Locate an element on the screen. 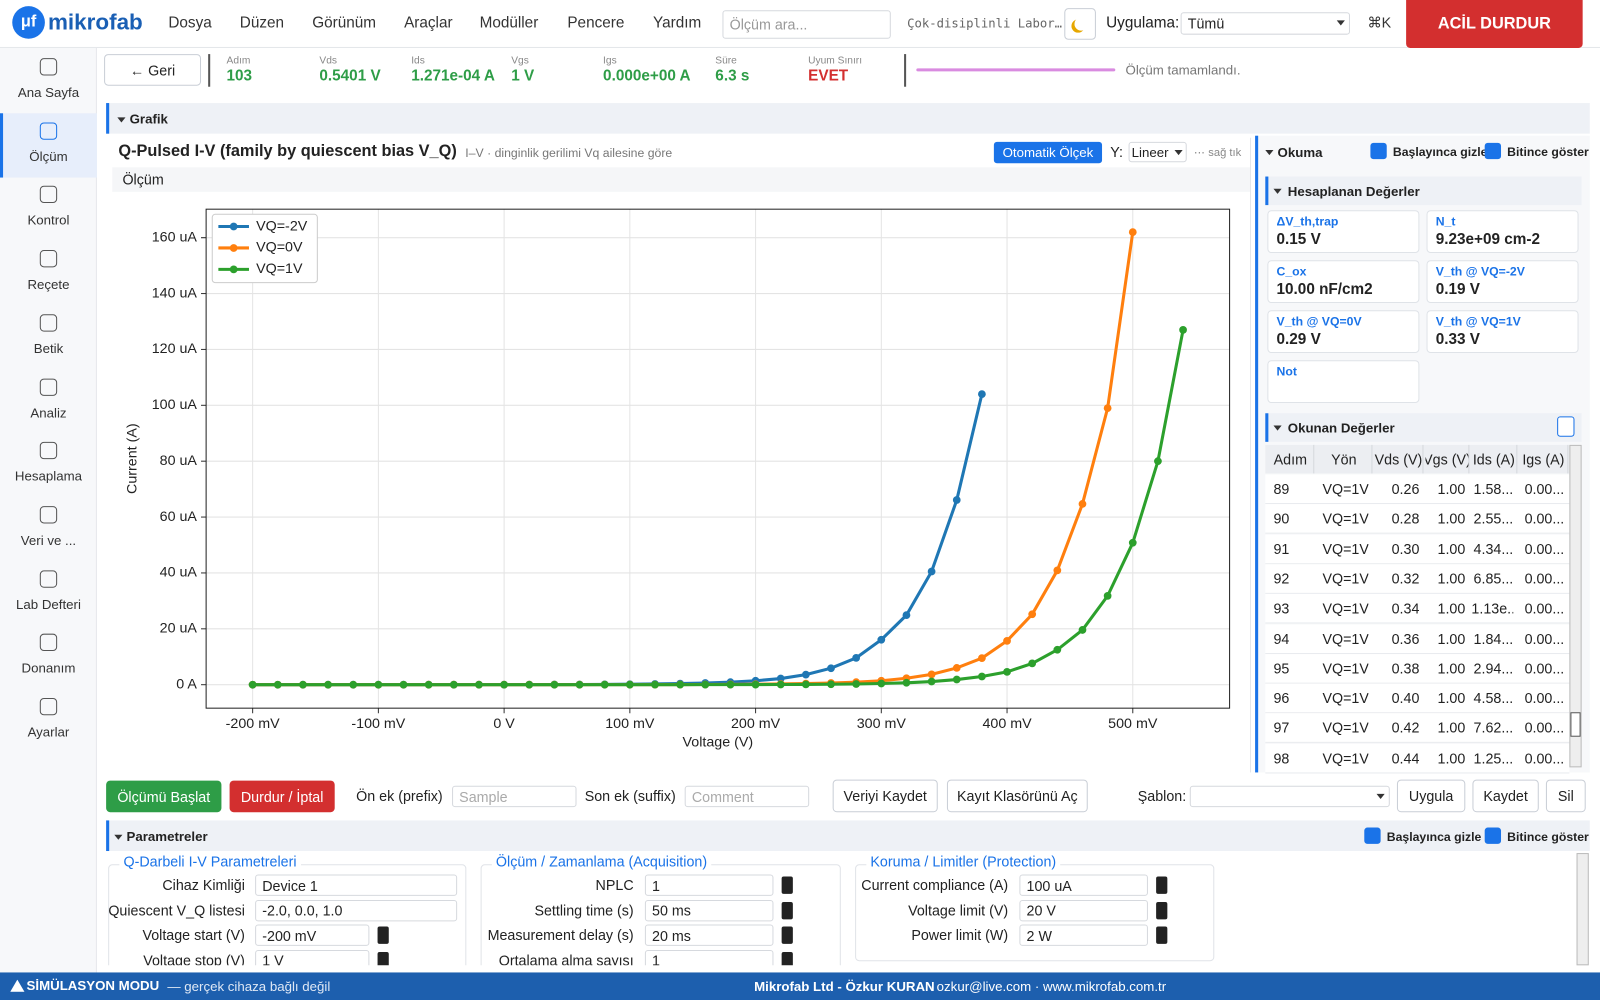 This screenshot has width=1600, height=1000. scroll-thumb is located at coordinates (1575, 724).